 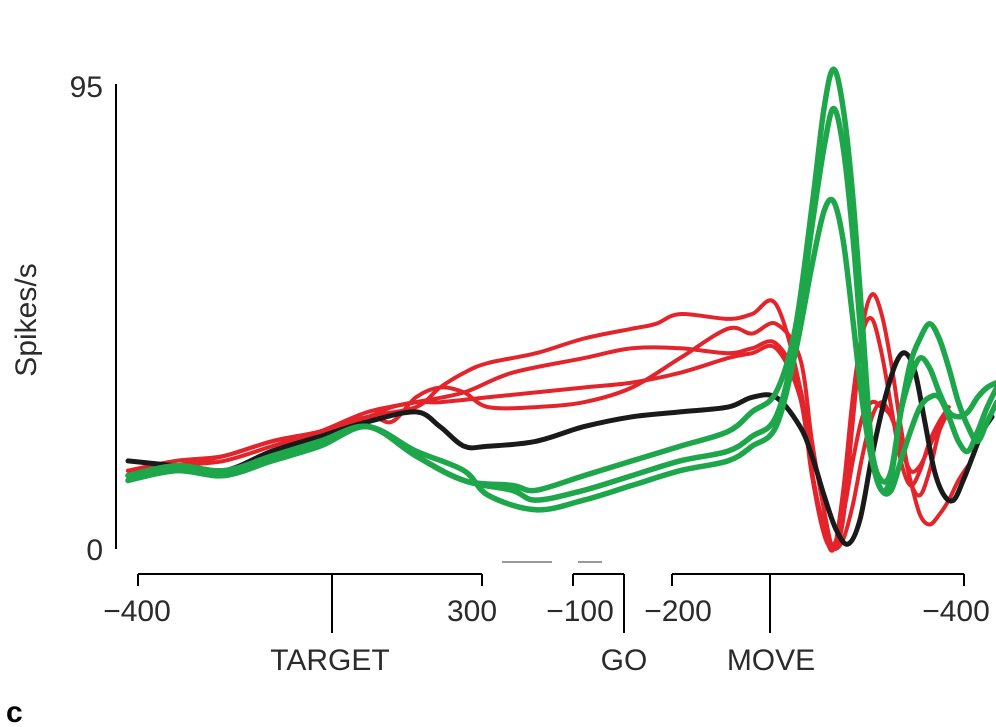 What do you see at coordinates (137, 611) in the screenshot?
I see `x-tick-label-target-start: −400` at bounding box center [137, 611].